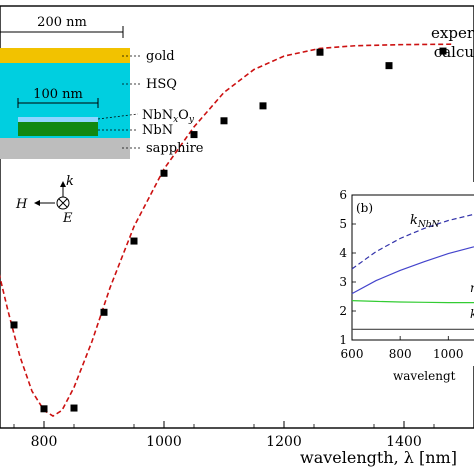 Image resolution: width=474 pixels, height=474 pixels. I want to click on e-cross-mark, so click(63, 203).